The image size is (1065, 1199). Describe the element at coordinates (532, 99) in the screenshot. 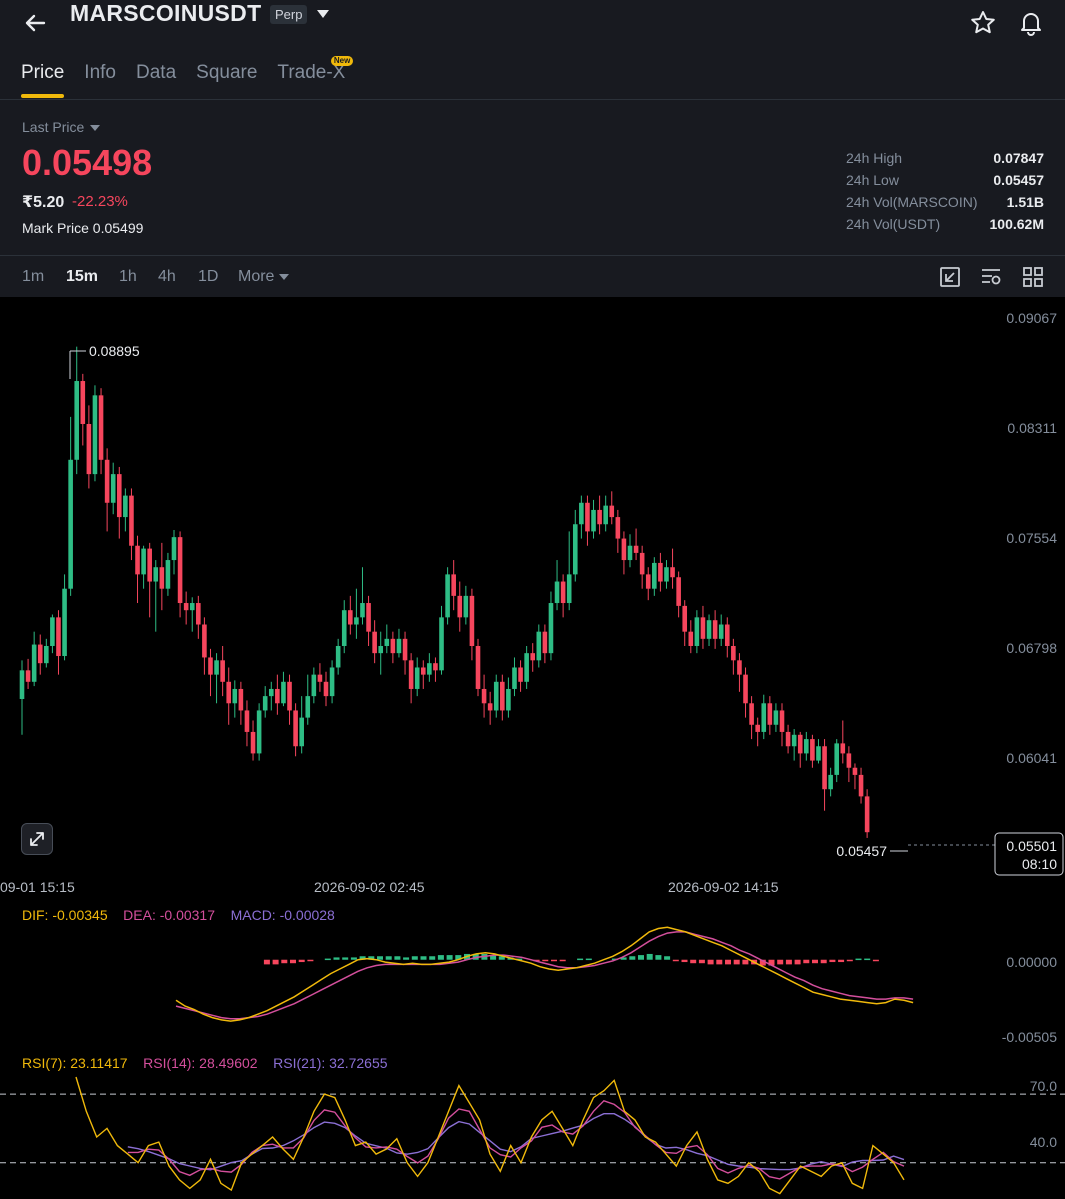

I see `divider` at that location.